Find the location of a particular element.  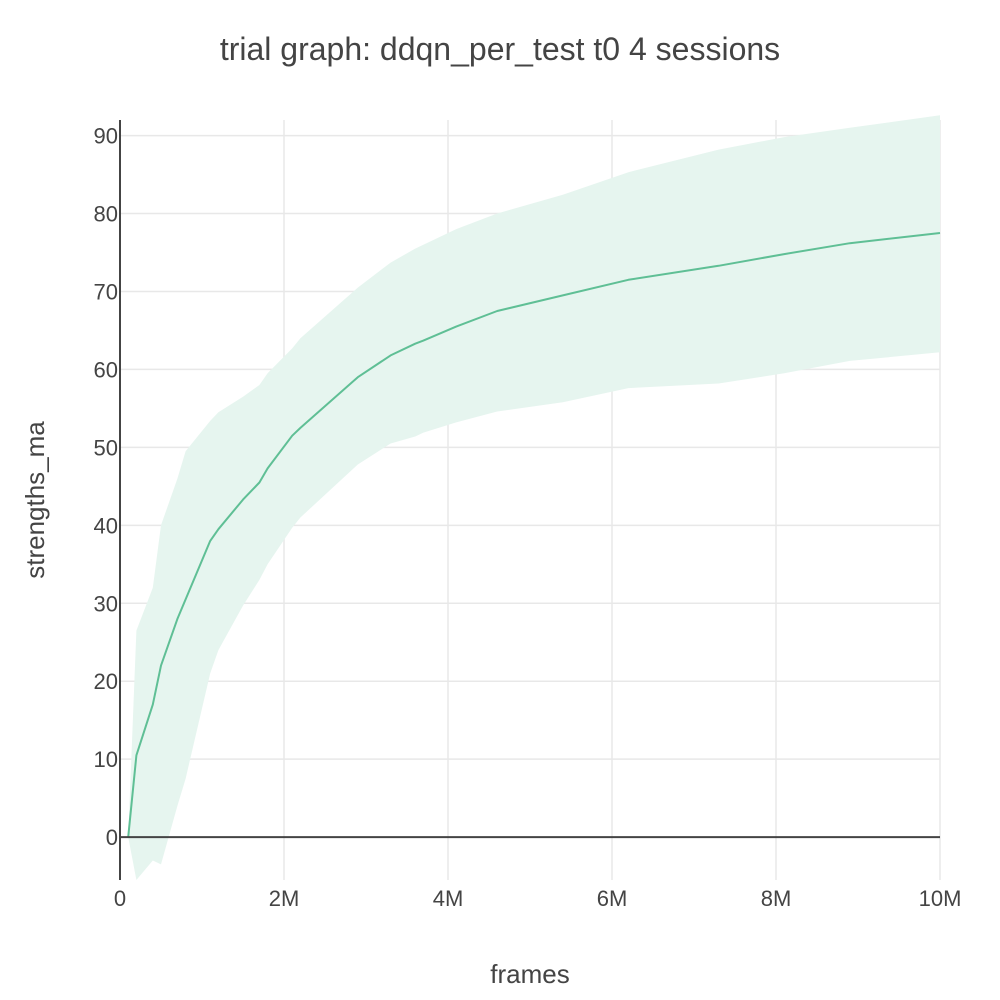

y-tick-label: 0 is located at coordinates (112, 837).